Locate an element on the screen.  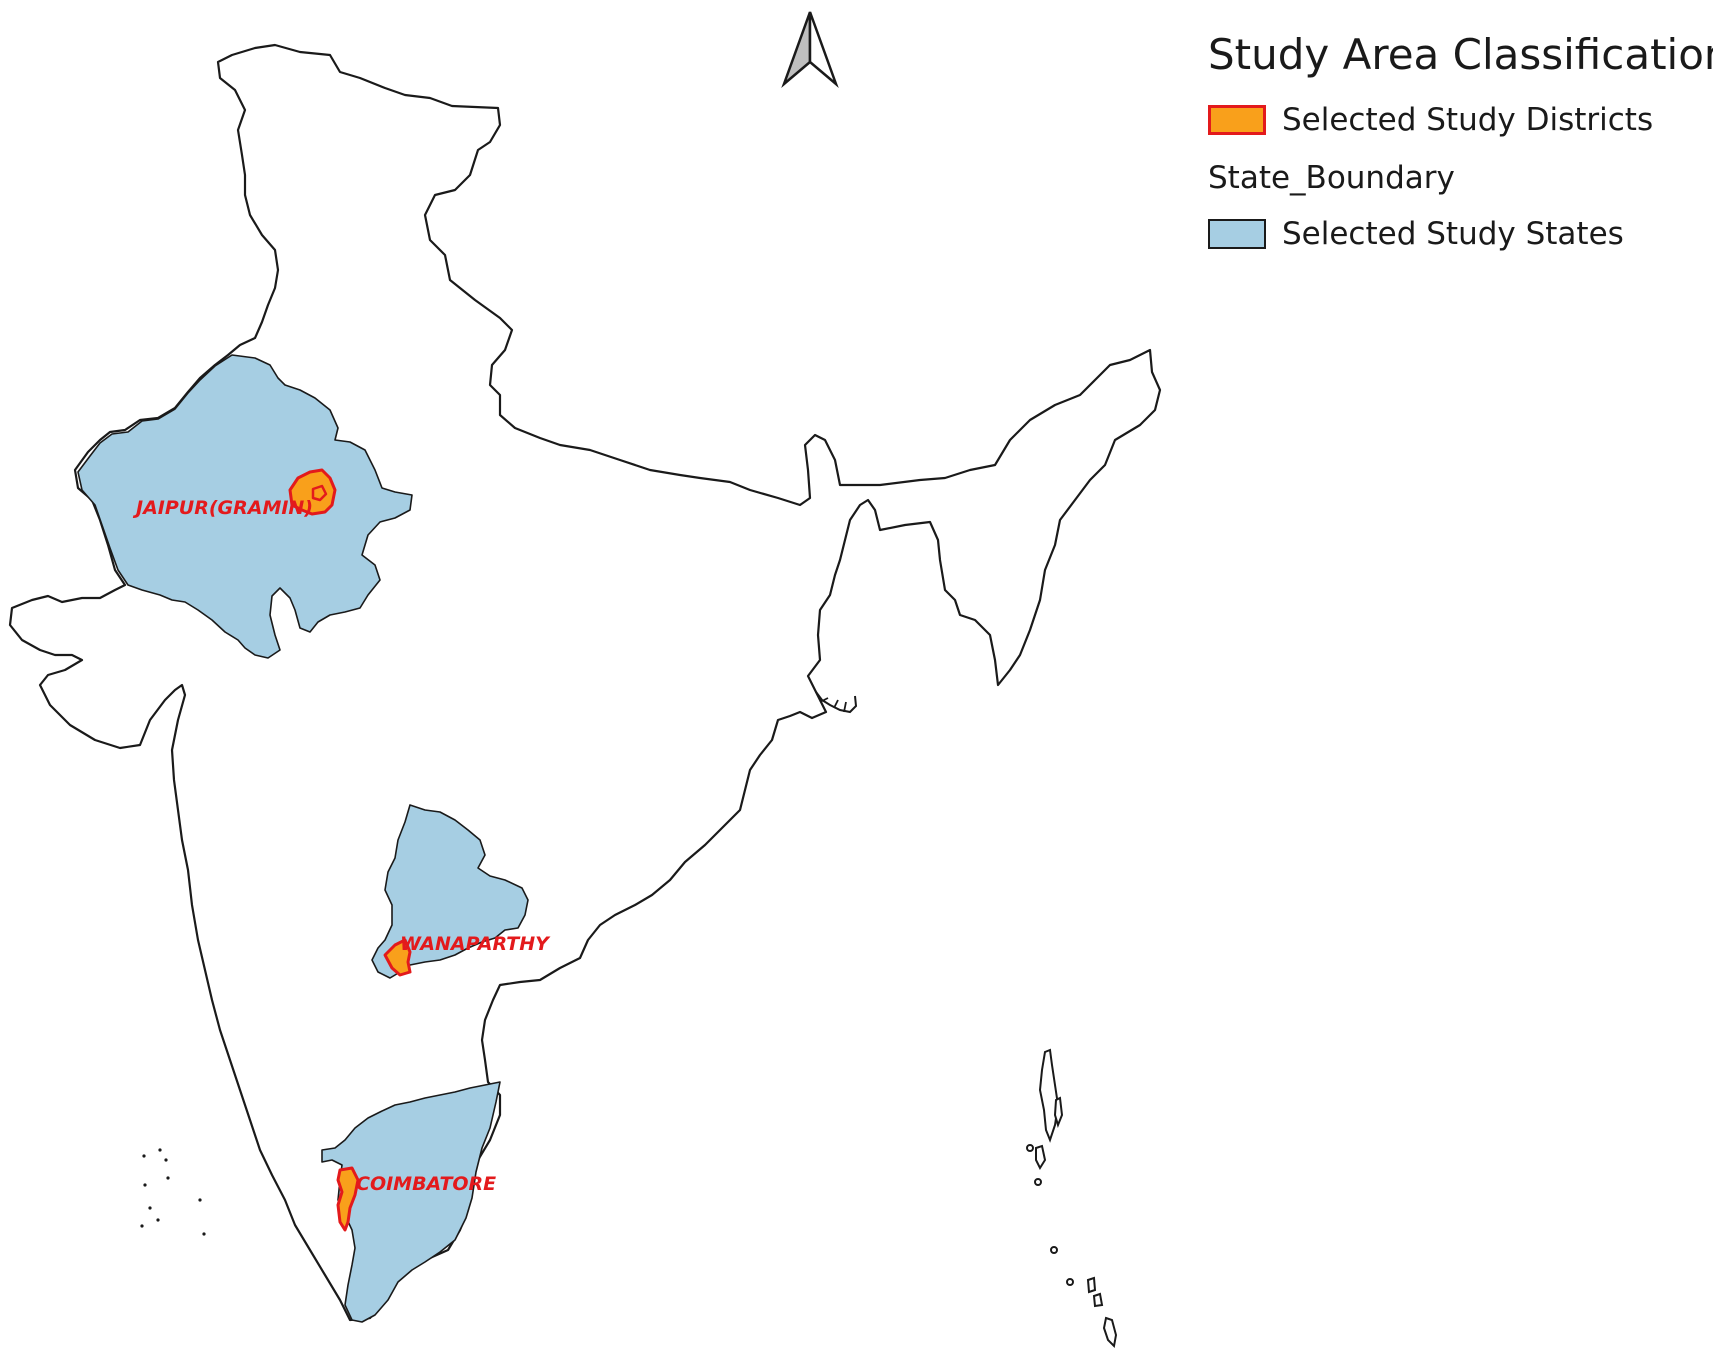
lakshadweep-islands is located at coordinates (173, 1192).